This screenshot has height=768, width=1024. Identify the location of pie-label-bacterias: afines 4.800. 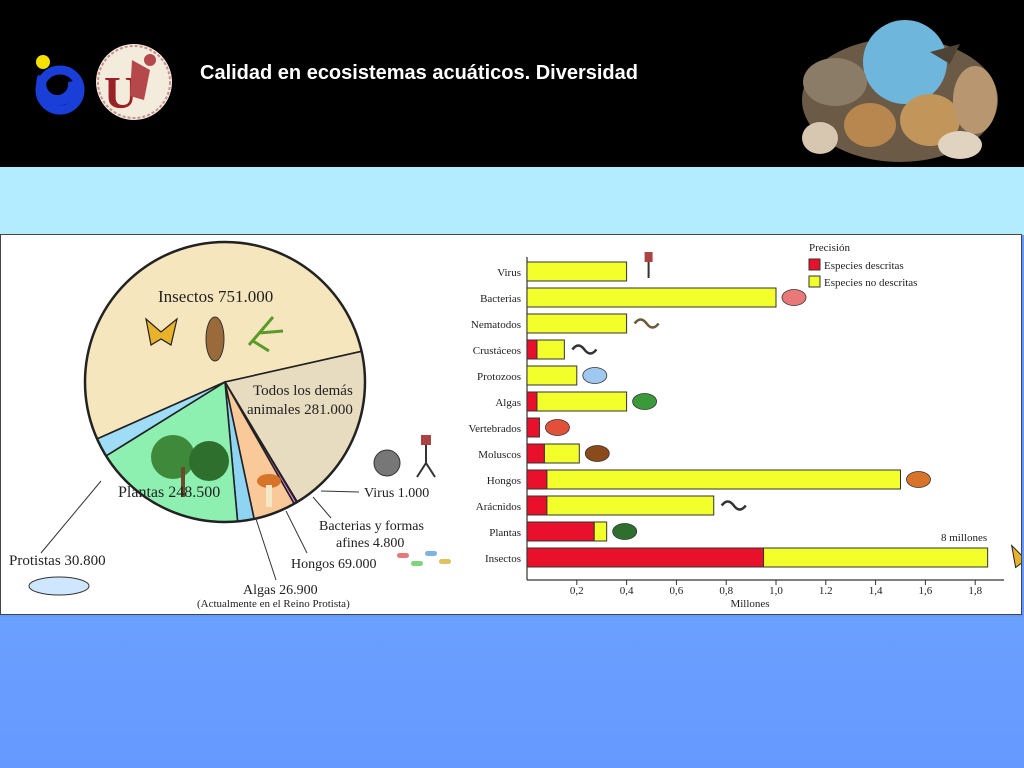
(370, 543).